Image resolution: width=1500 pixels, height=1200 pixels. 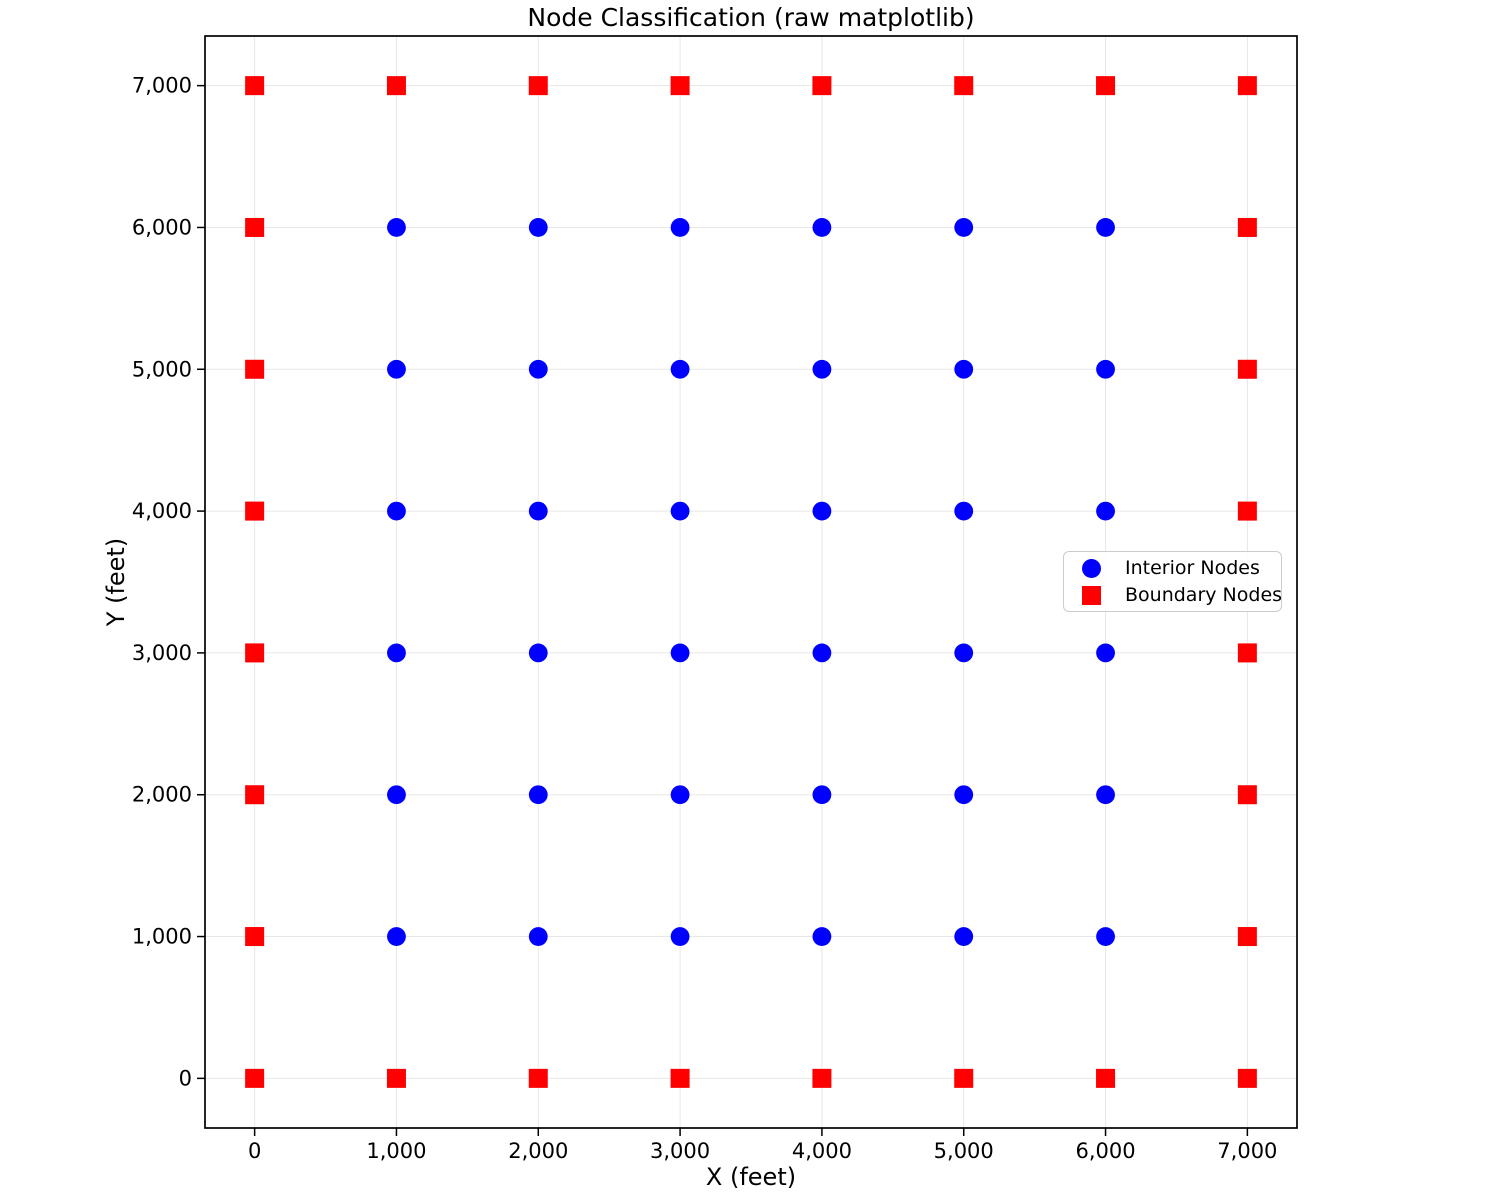 I want to click on y-tick-label: 3,000, so click(x=162, y=653).